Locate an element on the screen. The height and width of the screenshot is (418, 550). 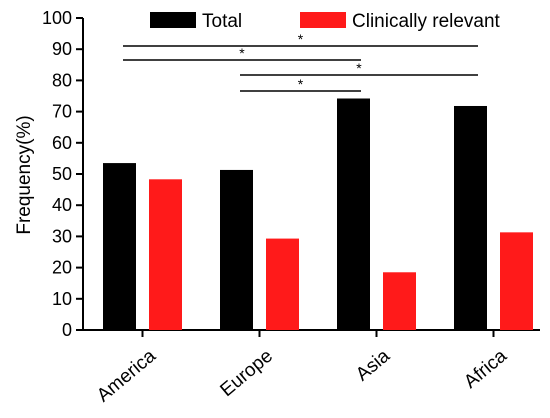
y-tick-label: 70 is located at coordinates (62, 112).